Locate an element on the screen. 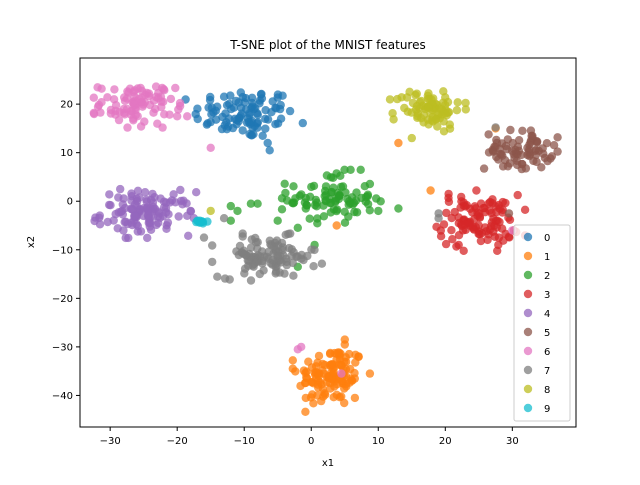 Image resolution: width=640 pixels, height=485 pixels. y-tick-label: 0 is located at coordinates (70, 202).